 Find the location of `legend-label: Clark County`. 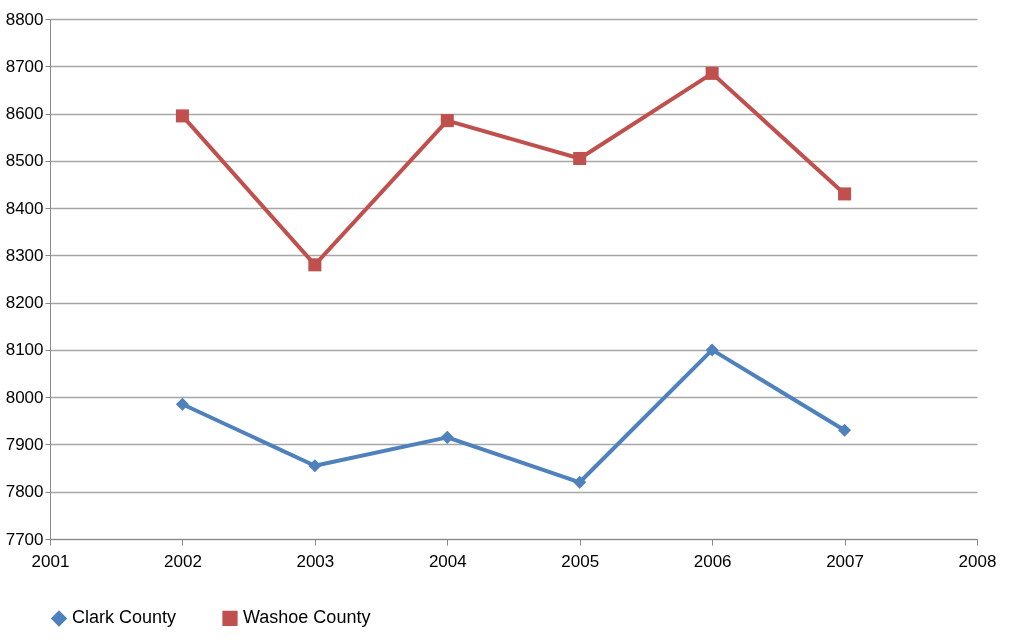

legend-label: Clark County is located at coordinates (124, 617).